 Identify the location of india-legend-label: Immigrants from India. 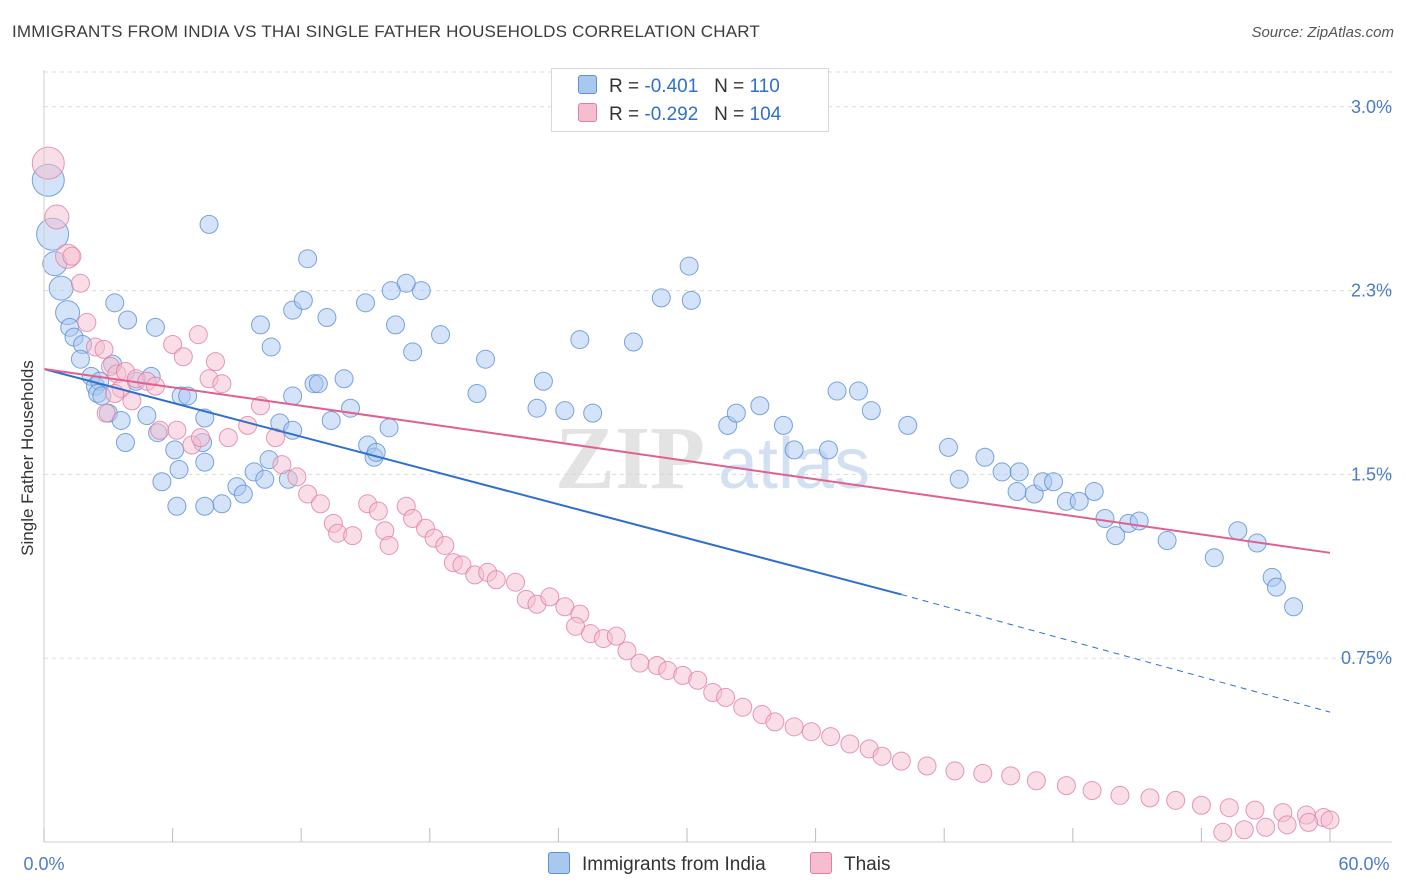
(674, 864).